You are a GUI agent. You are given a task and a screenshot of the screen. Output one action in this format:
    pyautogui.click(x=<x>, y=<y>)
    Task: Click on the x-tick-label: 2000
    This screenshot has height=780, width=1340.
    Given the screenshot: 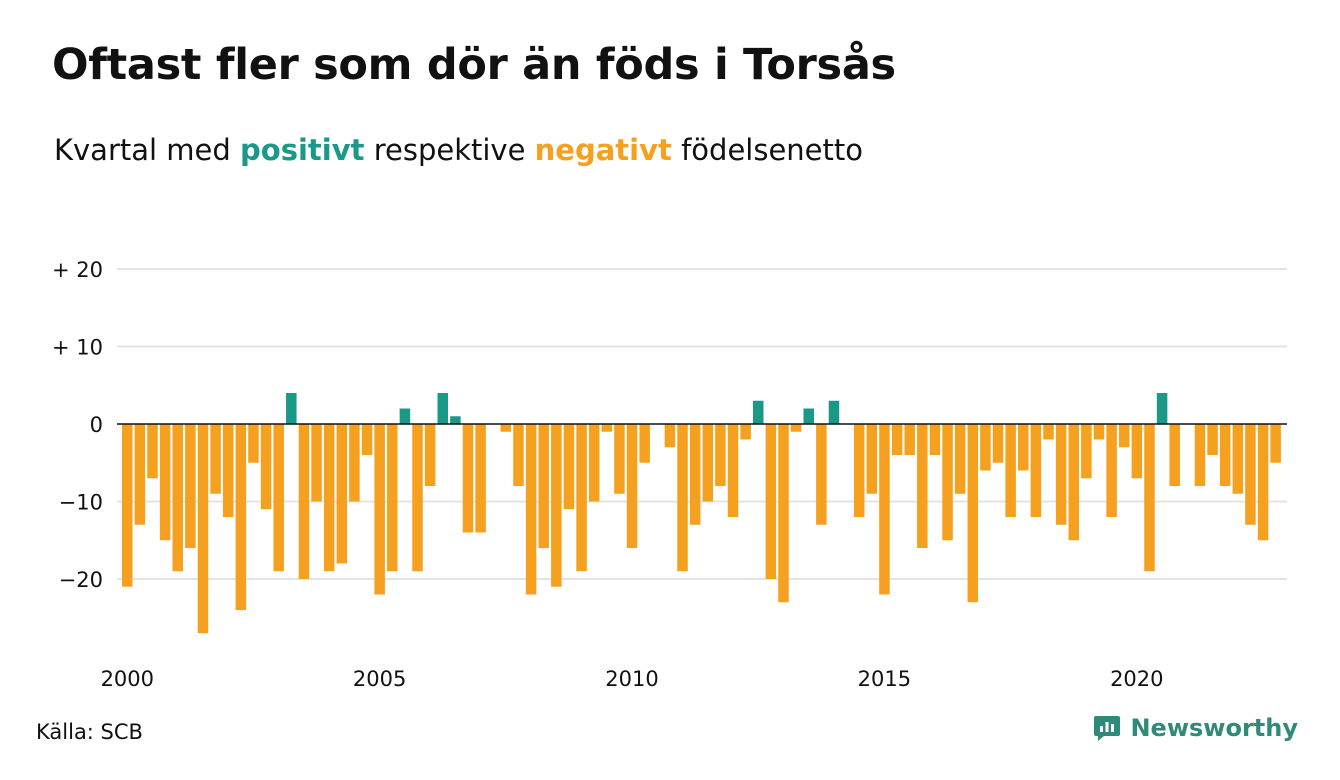 What is the action you would take?
    pyautogui.click(x=127, y=679)
    